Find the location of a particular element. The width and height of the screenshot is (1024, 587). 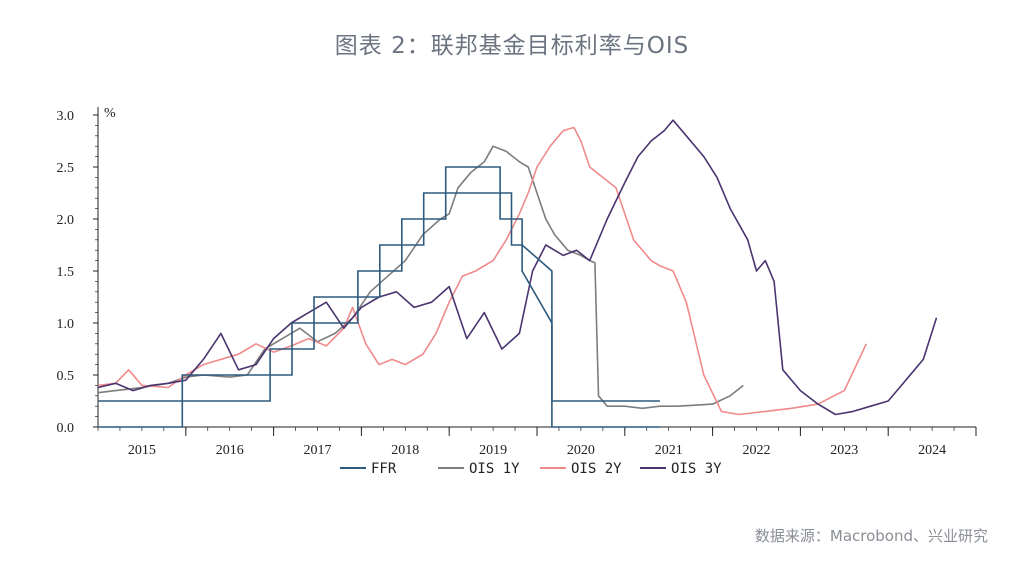

x-tick-label: 2015 is located at coordinates (142, 450).